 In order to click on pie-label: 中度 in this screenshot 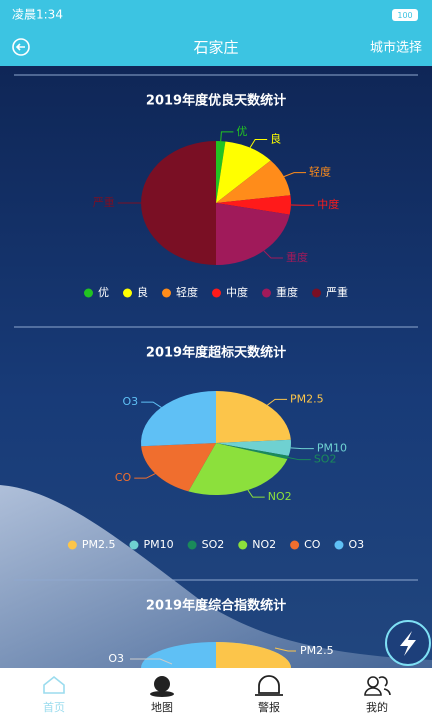, I will do `click(328, 204)`.